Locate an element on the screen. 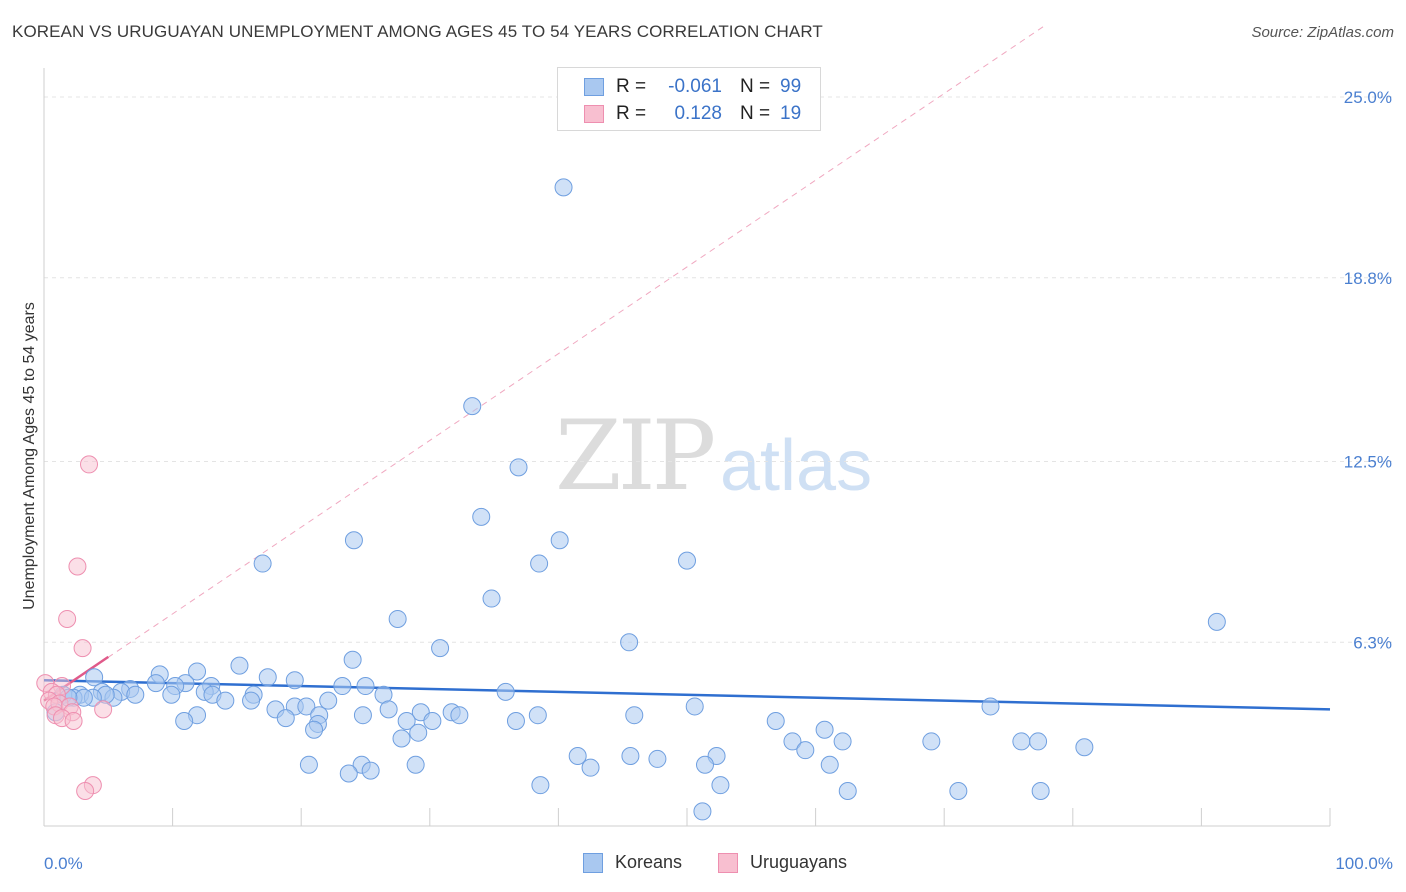  source-credit: Source: ZipAtlas.com is located at coordinates (1322, 32).